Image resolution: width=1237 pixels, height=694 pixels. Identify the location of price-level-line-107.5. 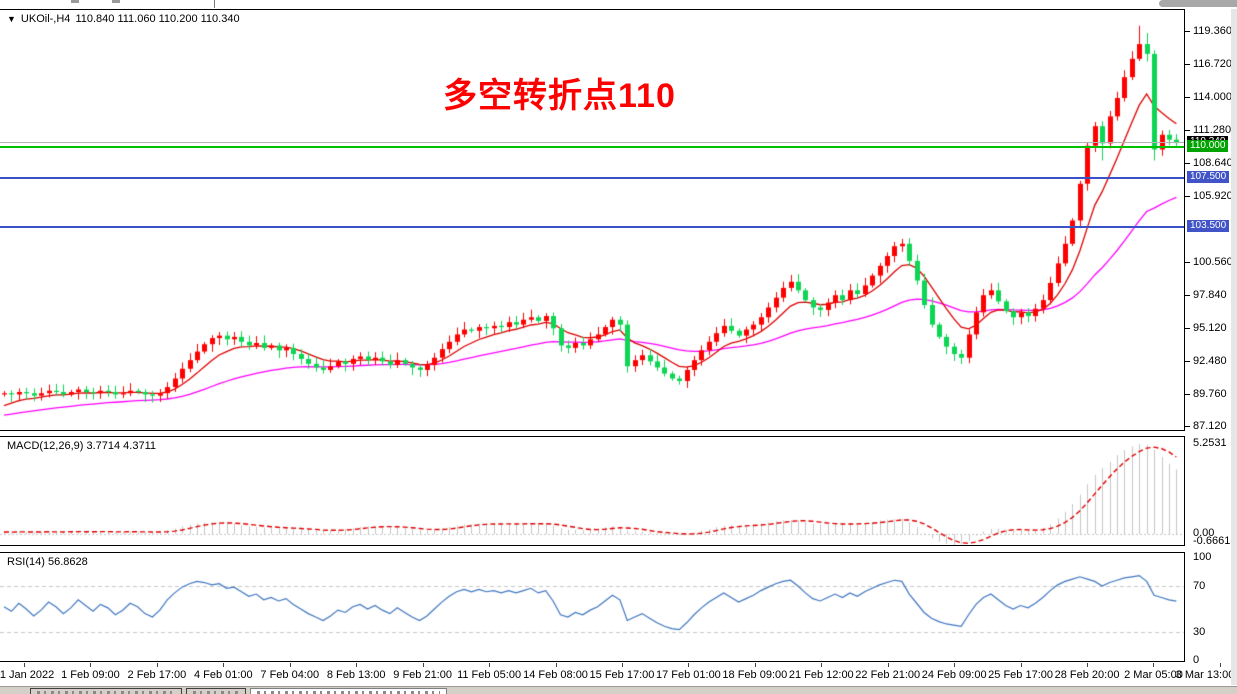
(592, 178).